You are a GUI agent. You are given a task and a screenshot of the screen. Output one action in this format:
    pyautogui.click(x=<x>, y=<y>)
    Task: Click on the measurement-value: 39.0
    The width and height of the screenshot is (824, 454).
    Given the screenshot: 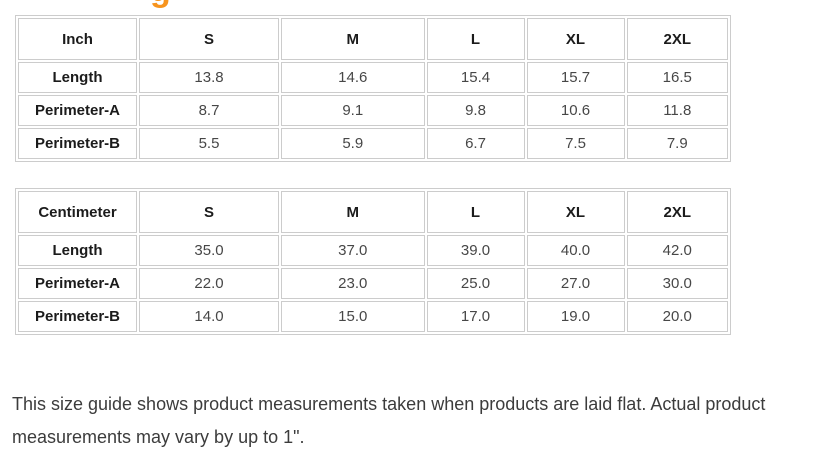 What is the action you would take?
    pyautogui.click(x=475, y=250)
    